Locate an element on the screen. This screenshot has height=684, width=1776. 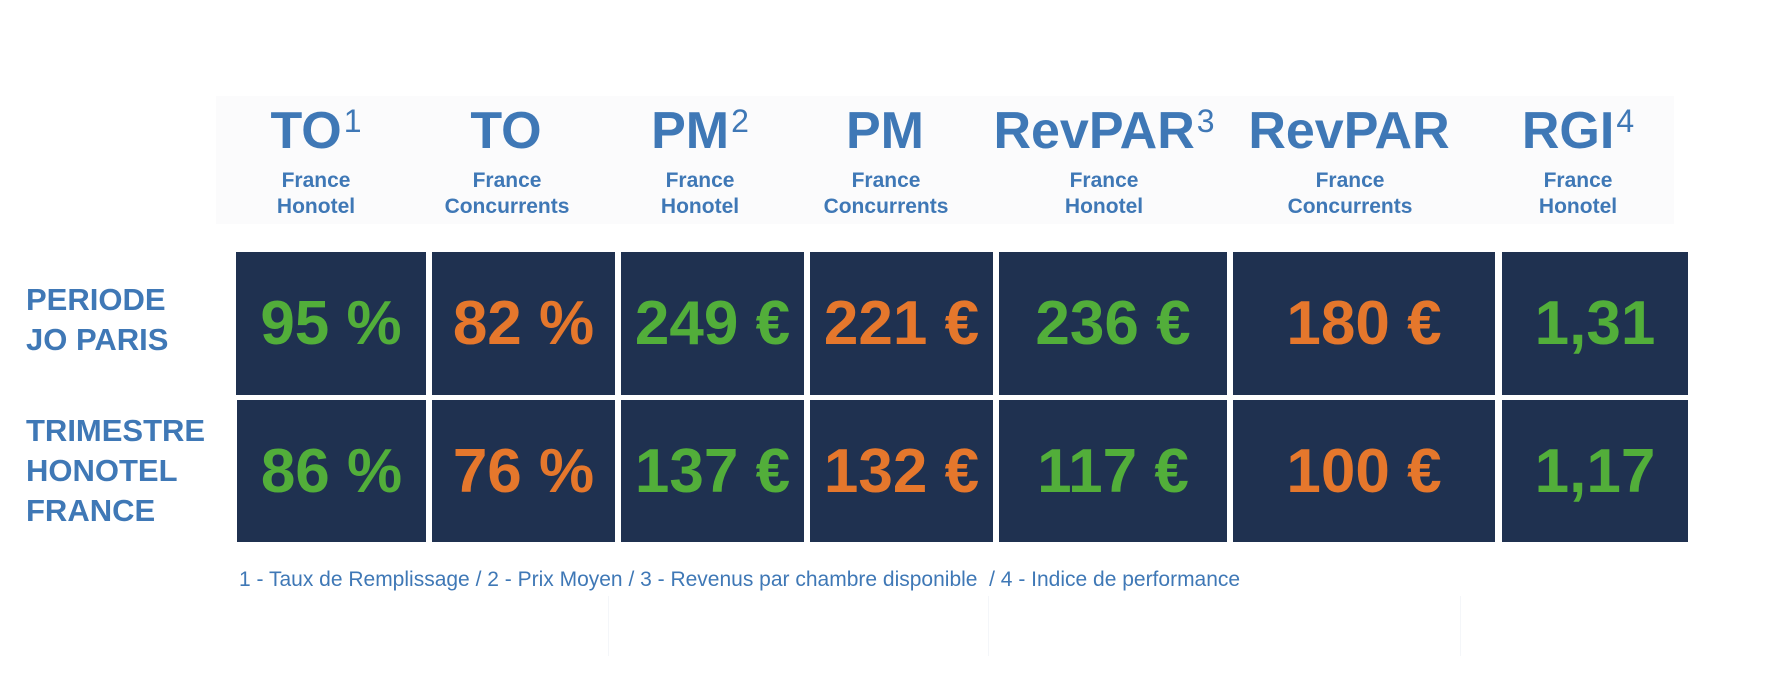
value-cell-revpar-concurrents-trimestre: 100 € is located at coordinates (1364, 471).